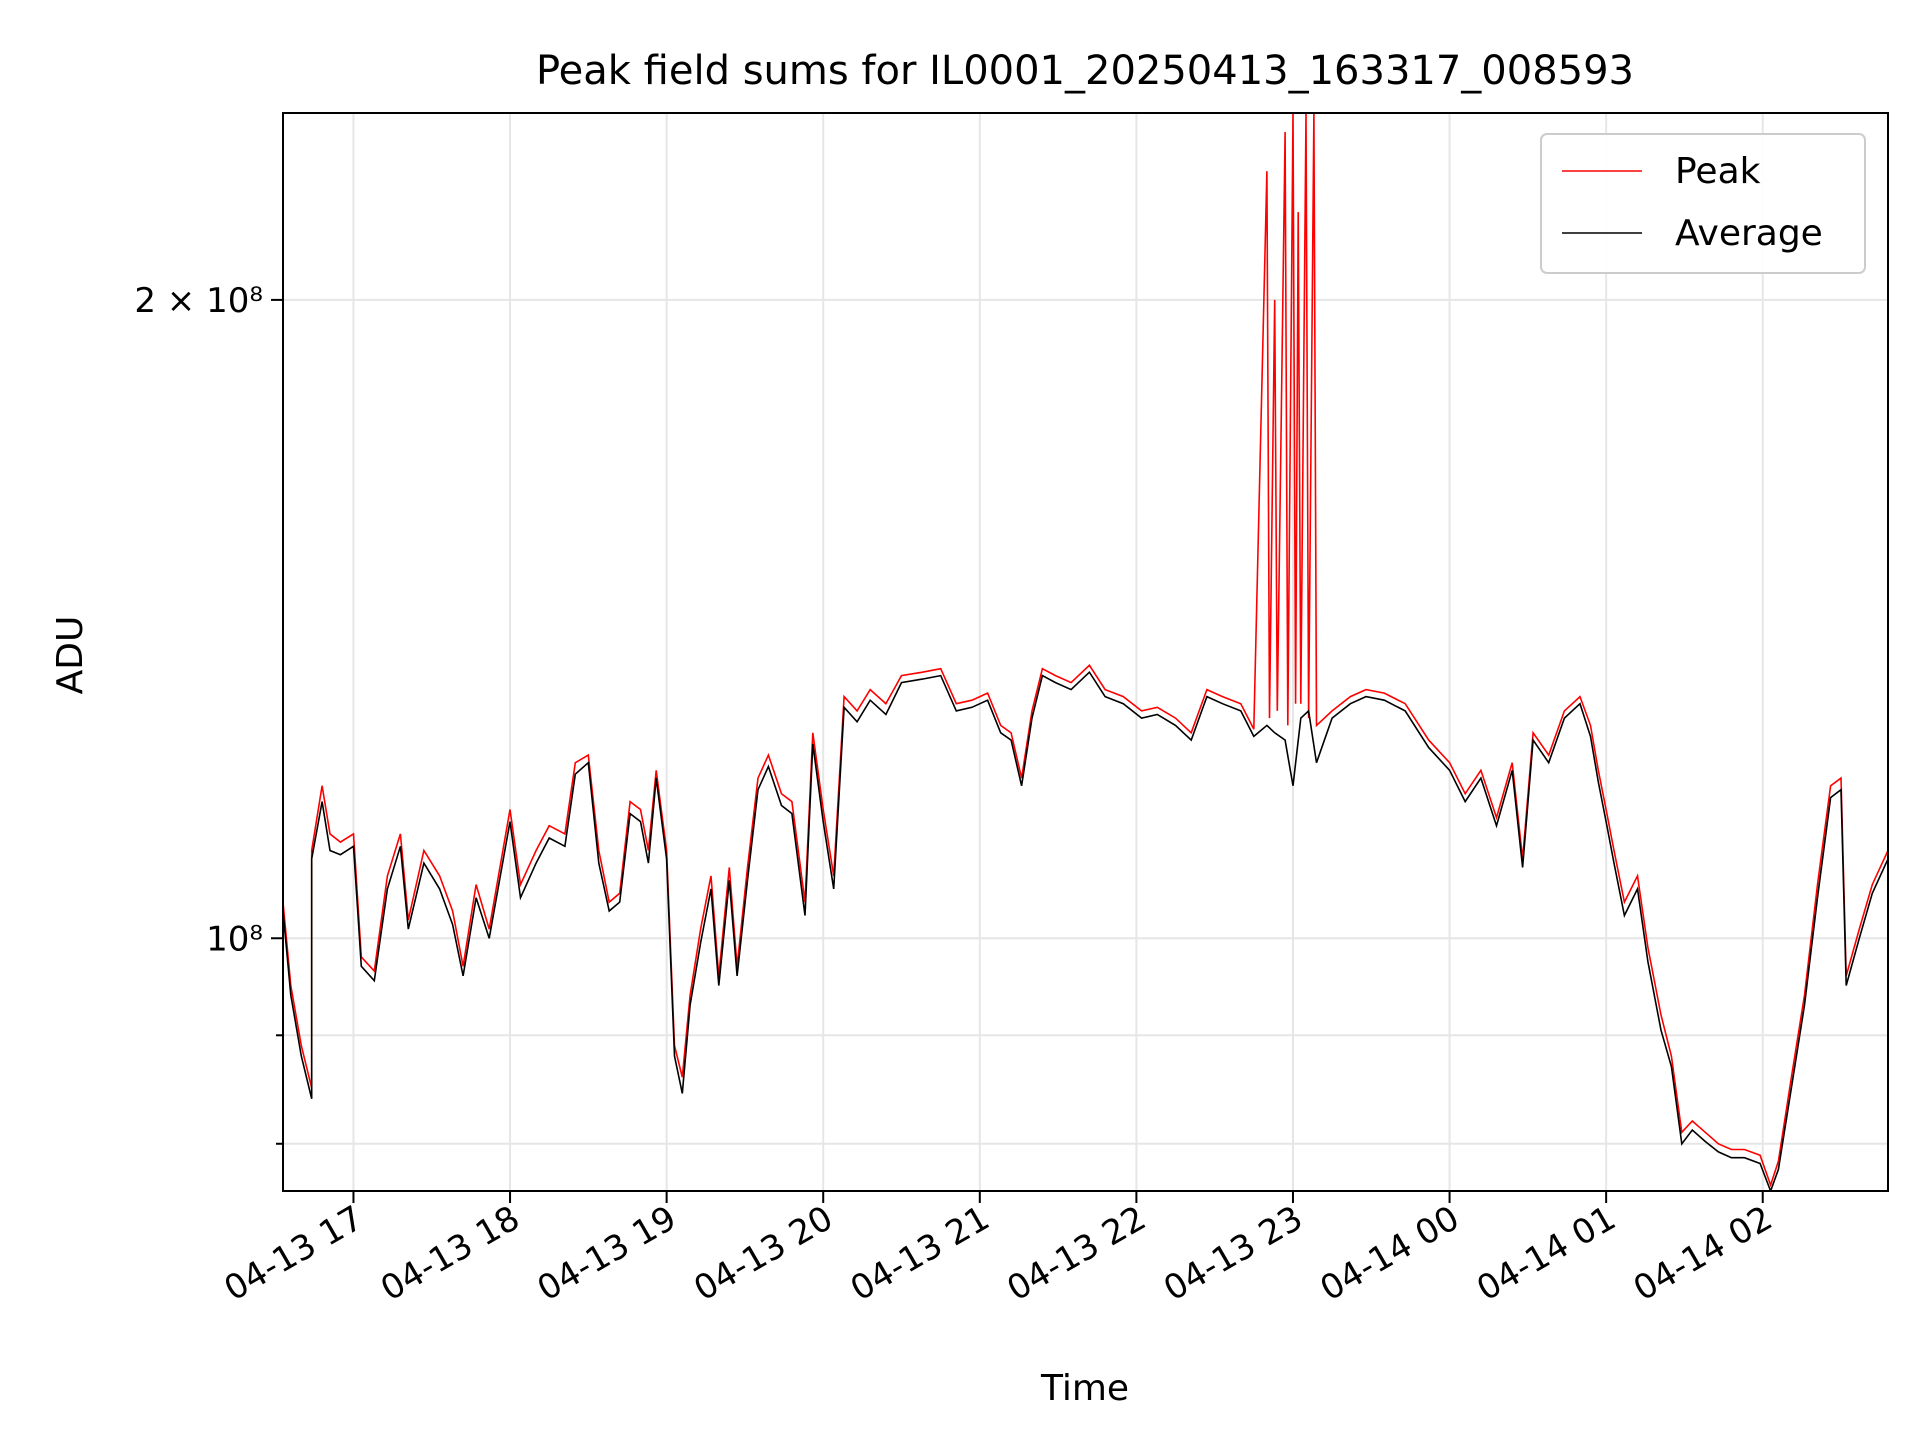  What do you see at coordinates (234, 939) in the screenshot?
I see `y-tick-label: 10⁸` at bounding box center [234, 939].